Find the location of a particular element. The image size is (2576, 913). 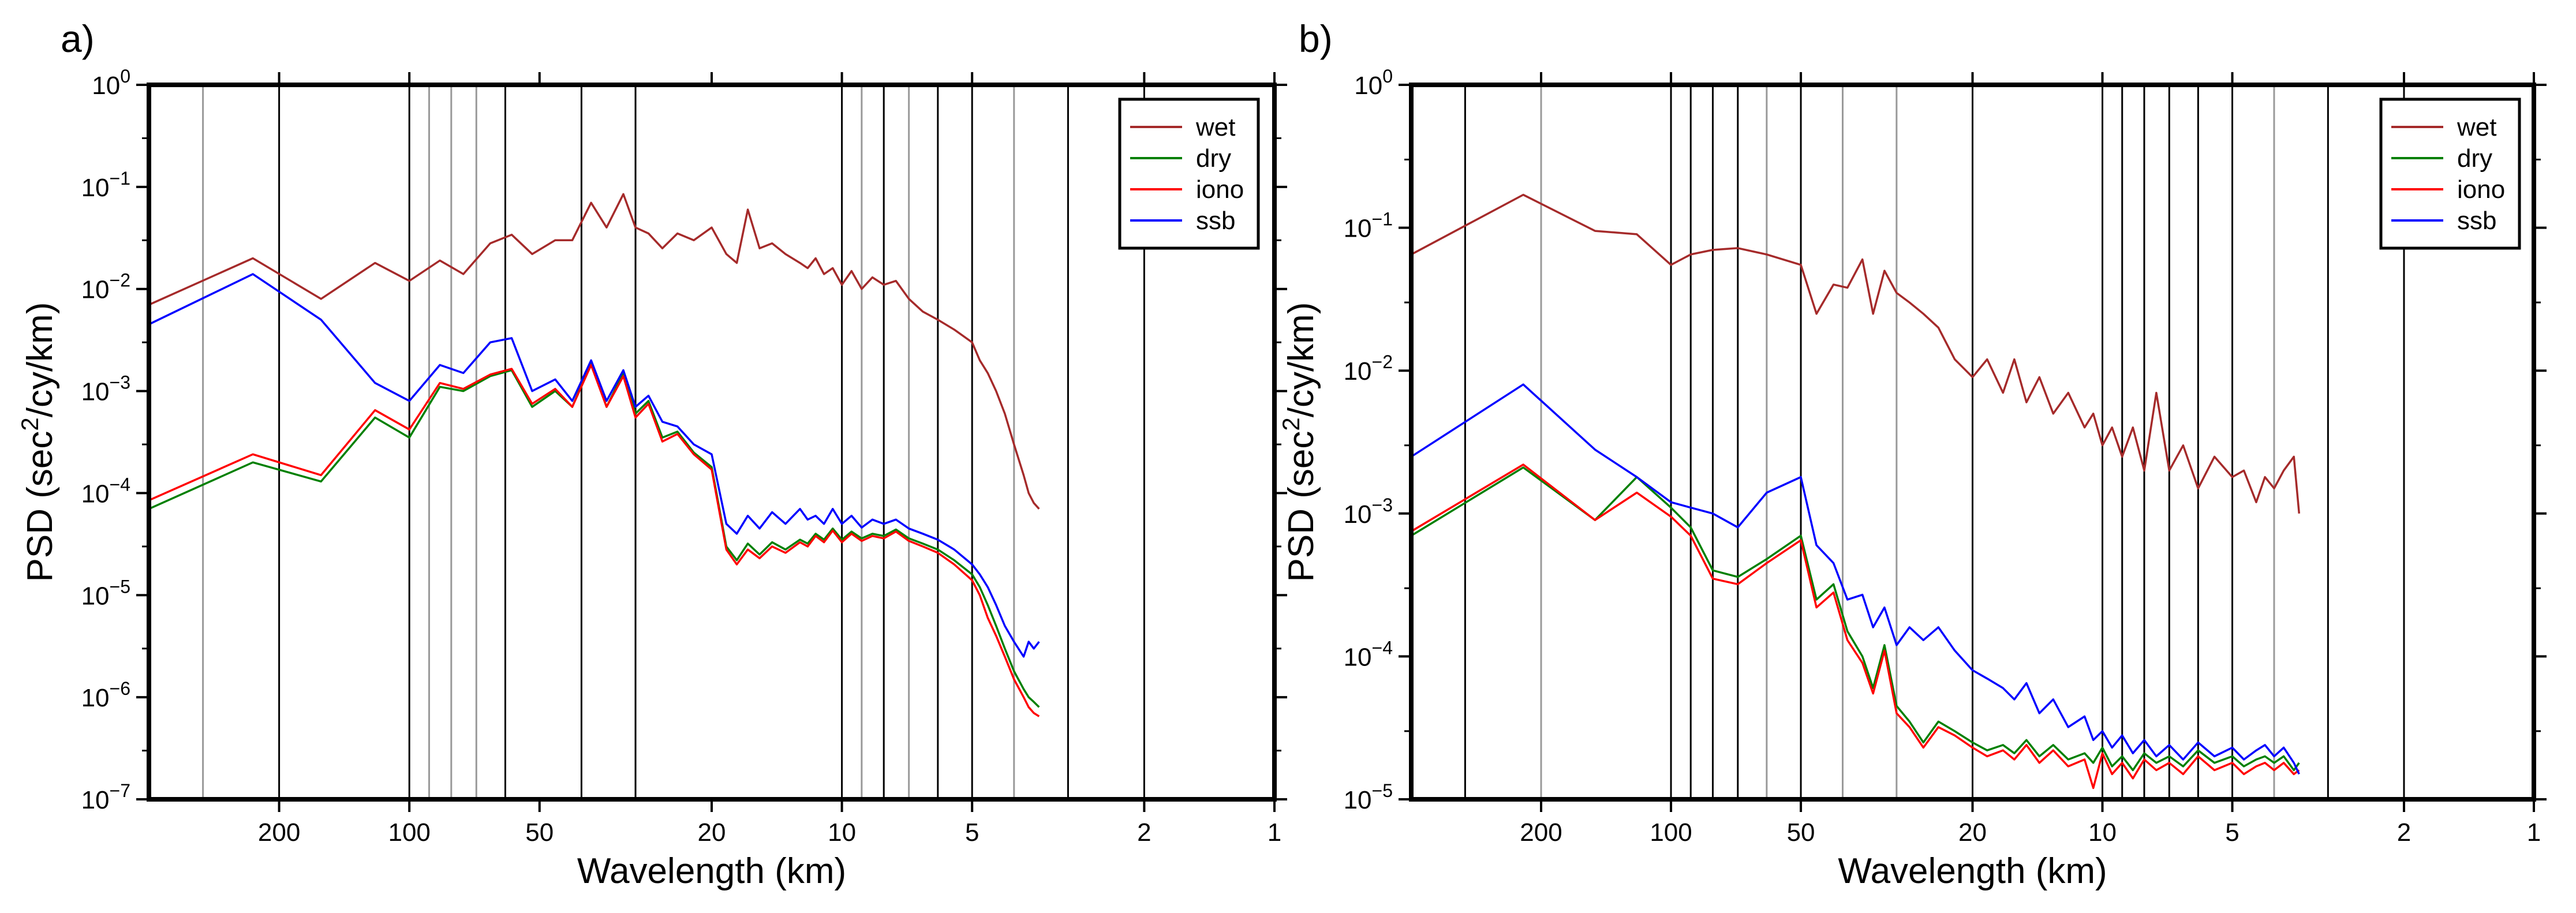

y-tick-label: 10⁻⁷ is located at coordinates (105, 797).